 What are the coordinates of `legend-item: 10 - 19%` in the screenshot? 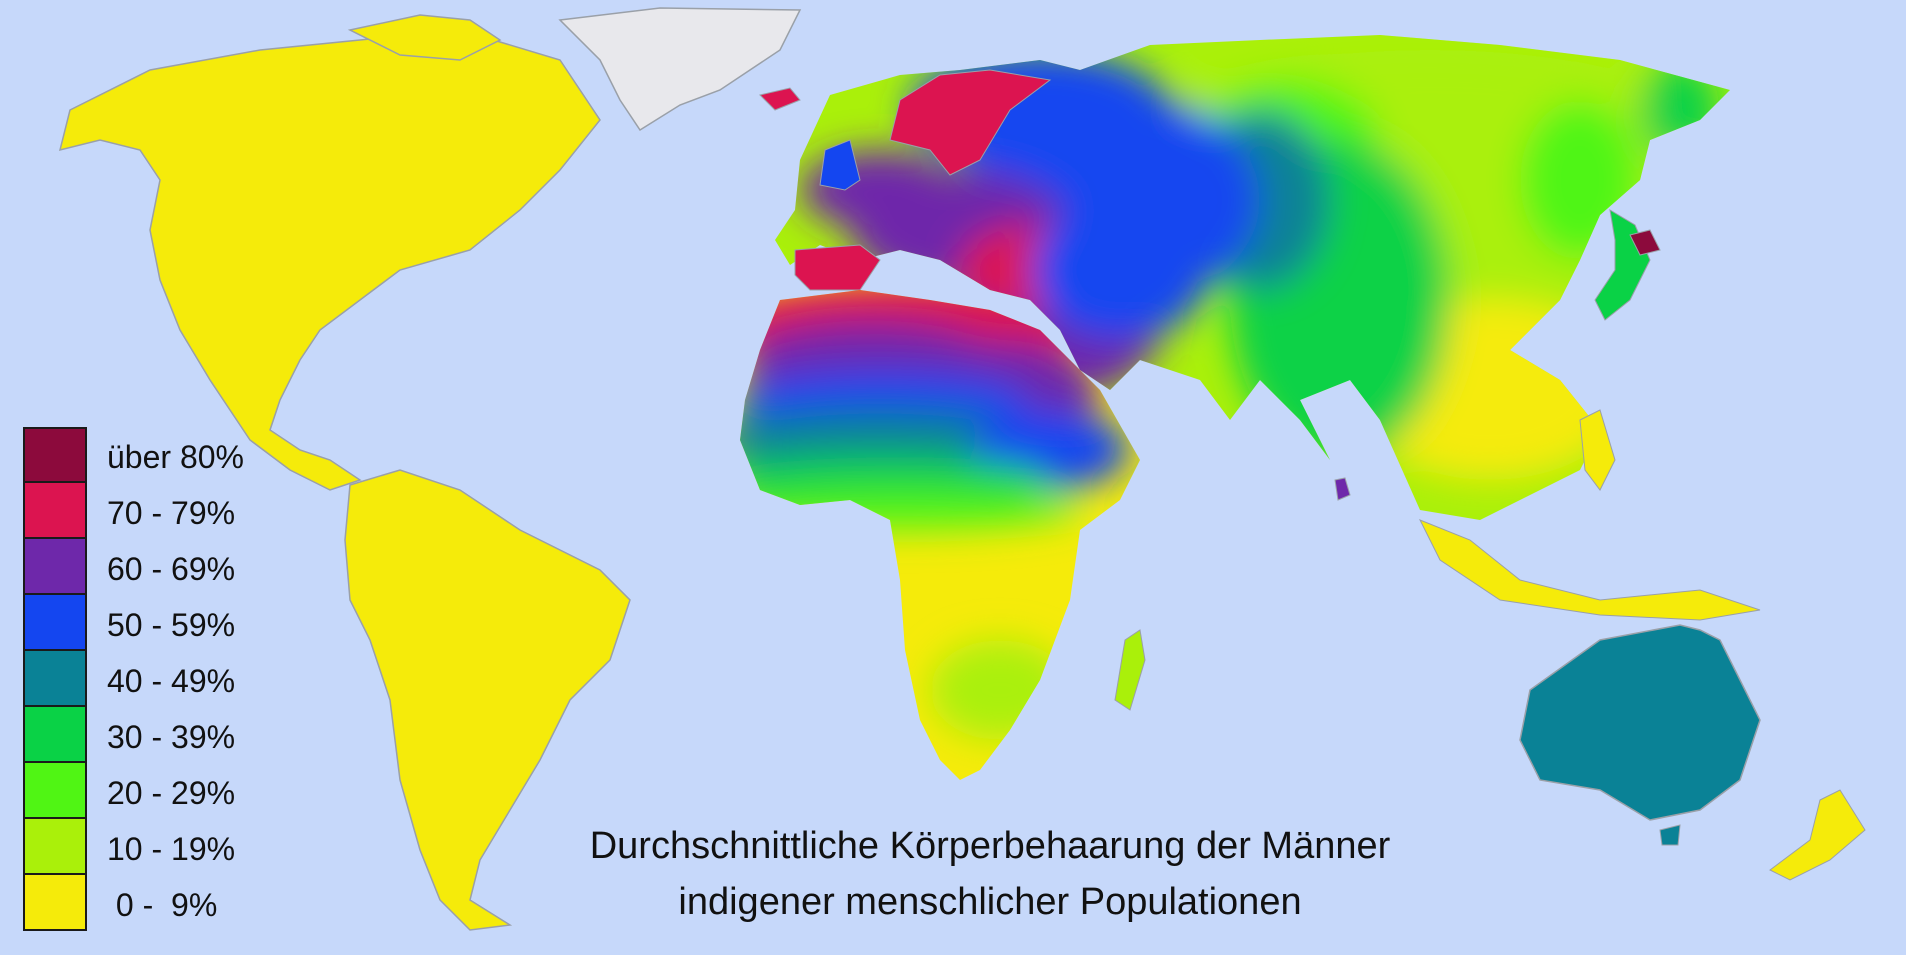 It's located at (143, 847).